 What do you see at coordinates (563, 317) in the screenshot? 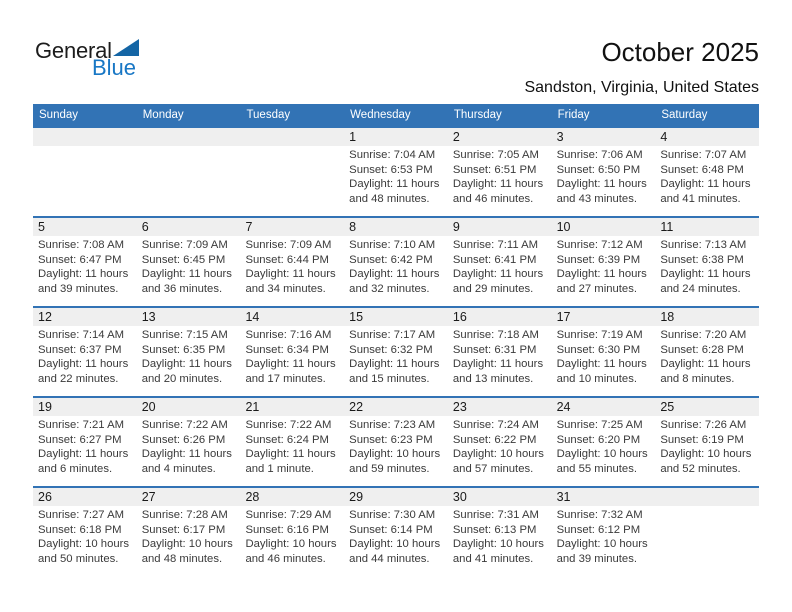
I see `day-number-17: 17` at bounding box center [563, 317].